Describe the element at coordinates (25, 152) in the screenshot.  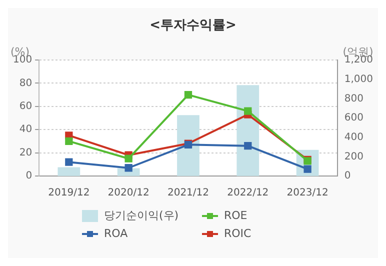
I see `y-tick-label: 20` at that location.